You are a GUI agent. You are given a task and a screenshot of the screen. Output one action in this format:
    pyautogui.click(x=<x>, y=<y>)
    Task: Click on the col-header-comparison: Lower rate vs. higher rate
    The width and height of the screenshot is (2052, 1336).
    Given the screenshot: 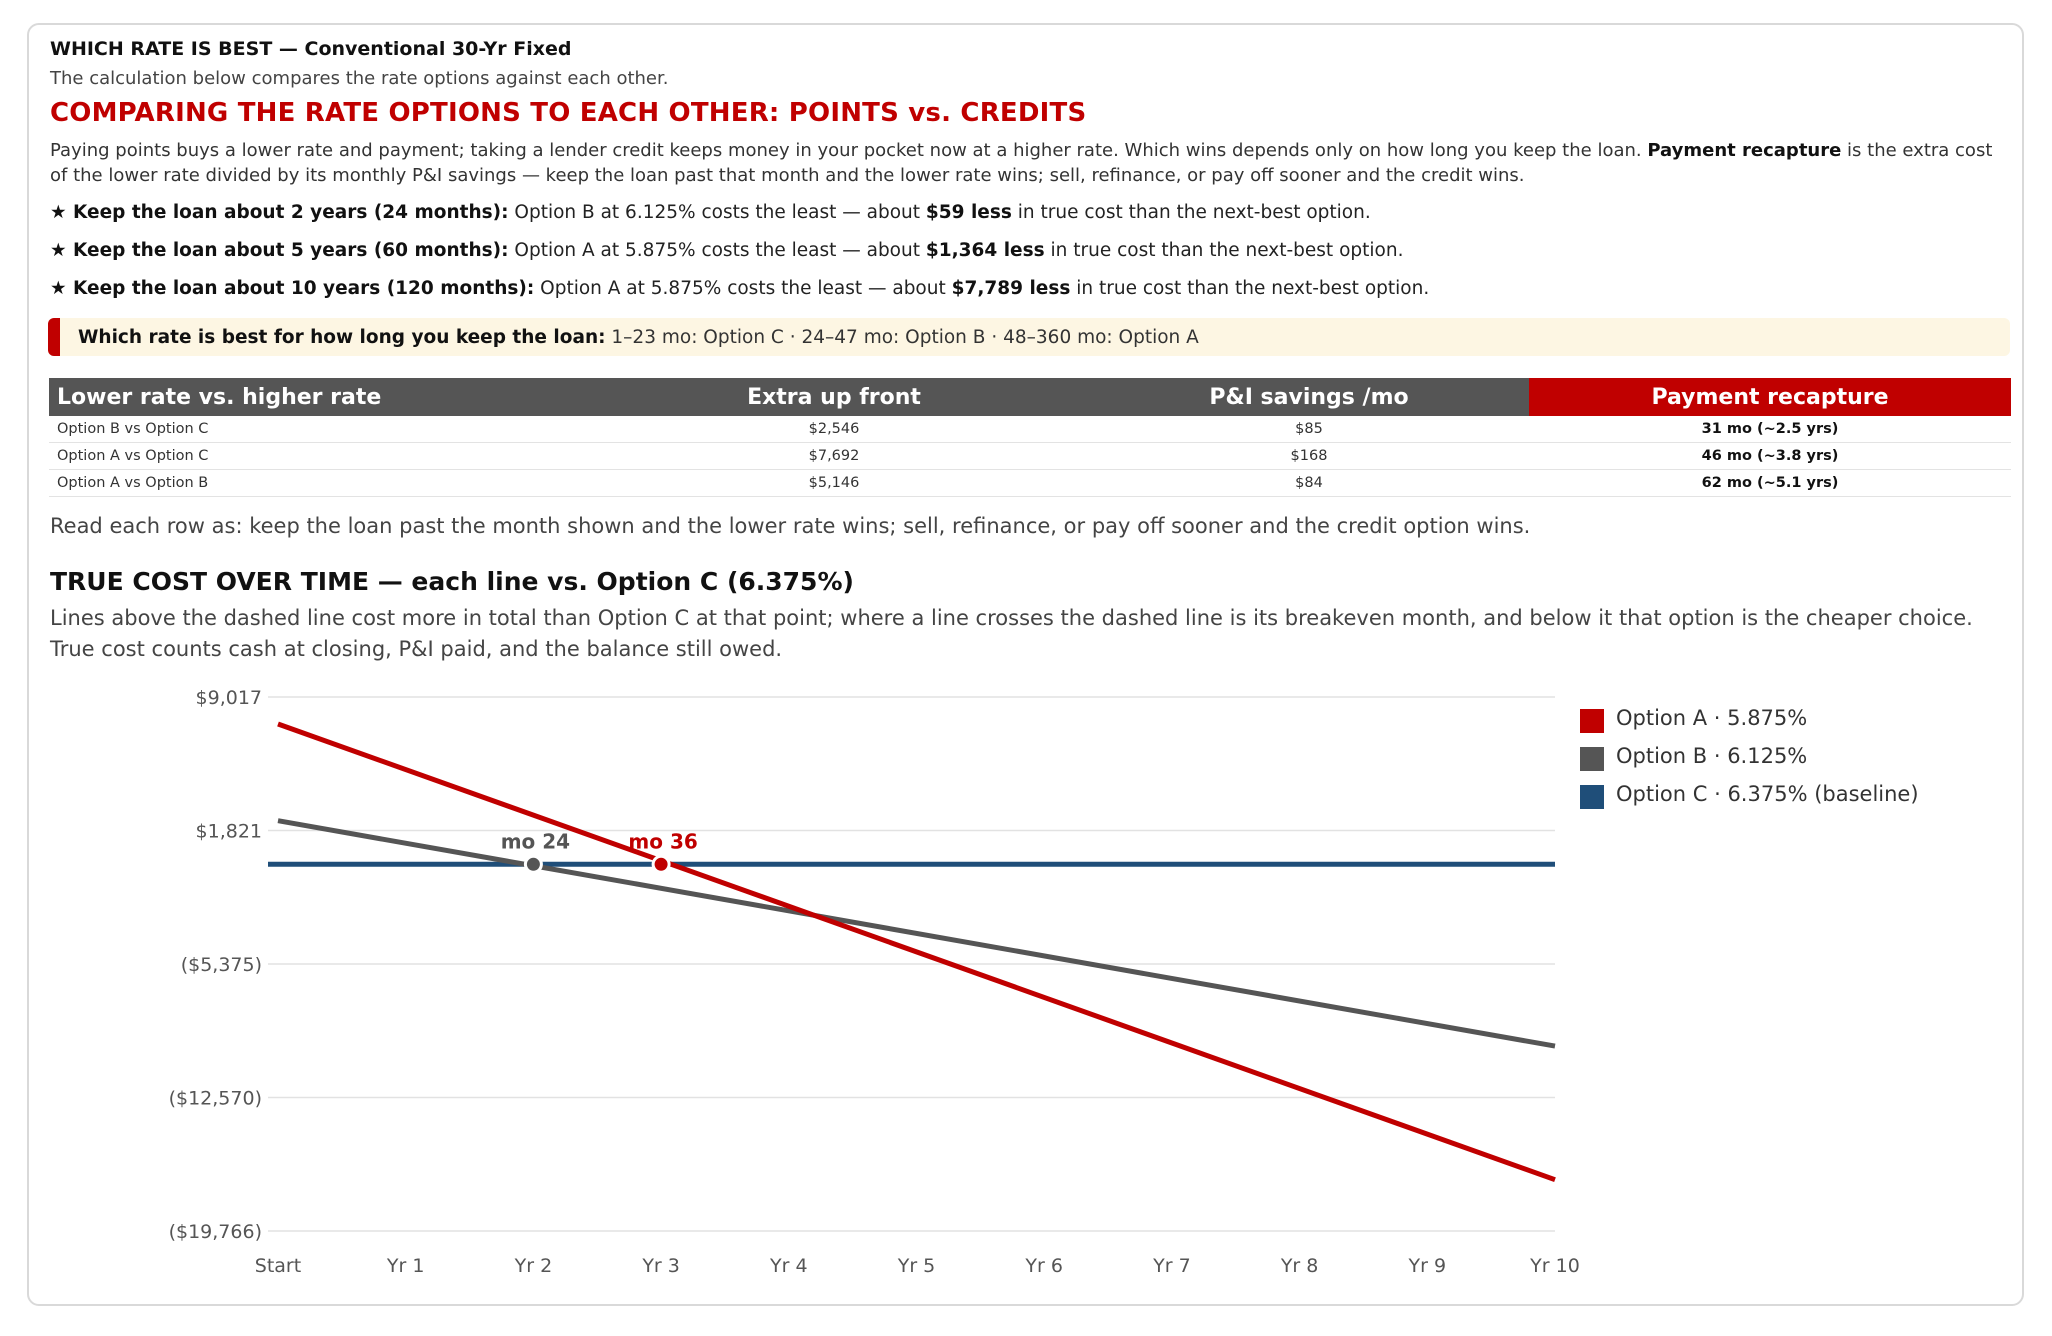 What is the action you would take?
    pyautogui.click(x=314, y=397)
    